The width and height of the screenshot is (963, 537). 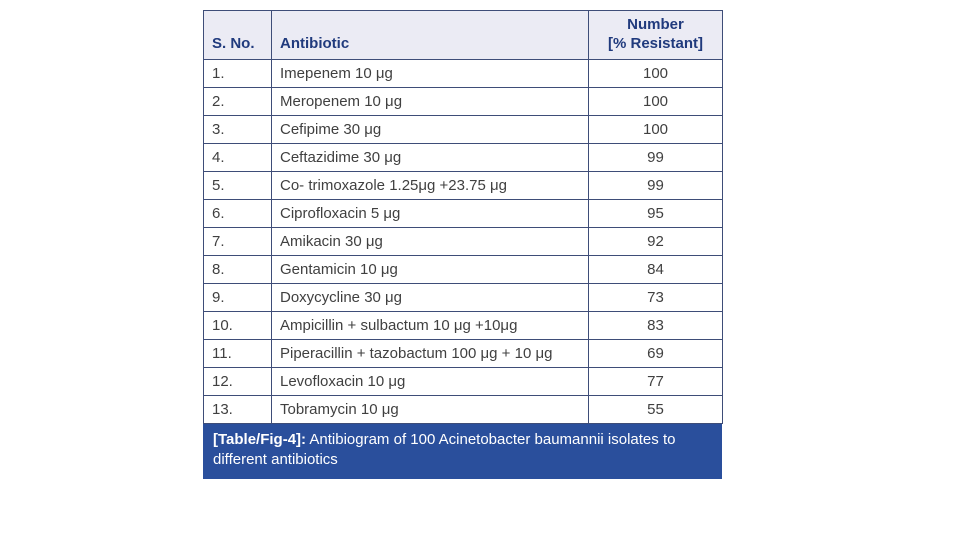 What do you see at coordinates (237, 241) in the screenshot?
I see `row-serial-number: 7.` at bounding box center [237, 241].